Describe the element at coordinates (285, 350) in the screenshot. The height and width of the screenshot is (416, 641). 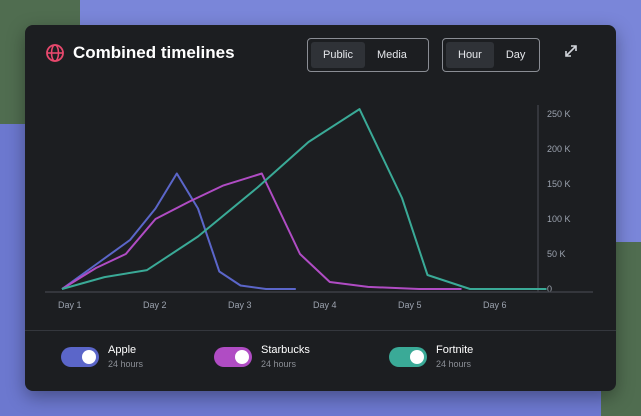
I see `legend-label: Starbucks` at that location.